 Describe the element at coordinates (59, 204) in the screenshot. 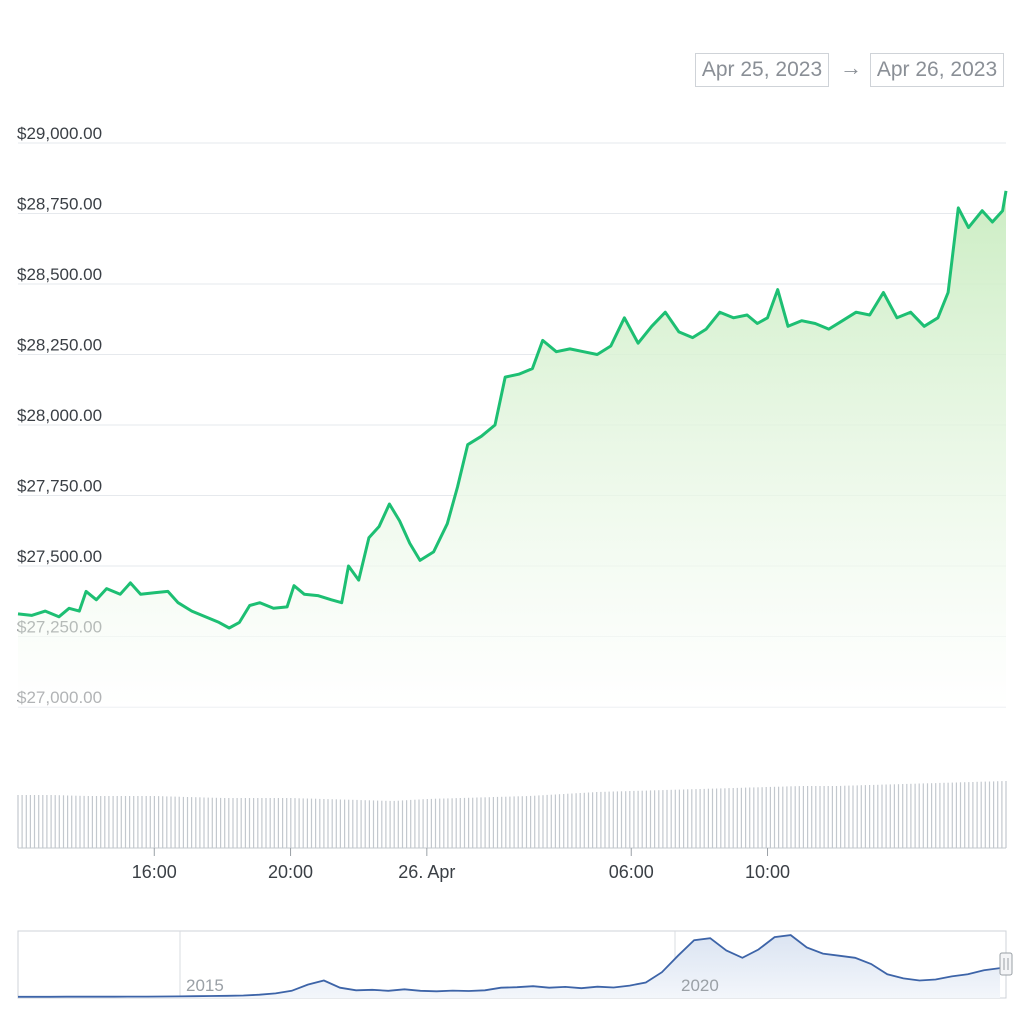

I see `y-tick-label: $28,750.00` at that location.